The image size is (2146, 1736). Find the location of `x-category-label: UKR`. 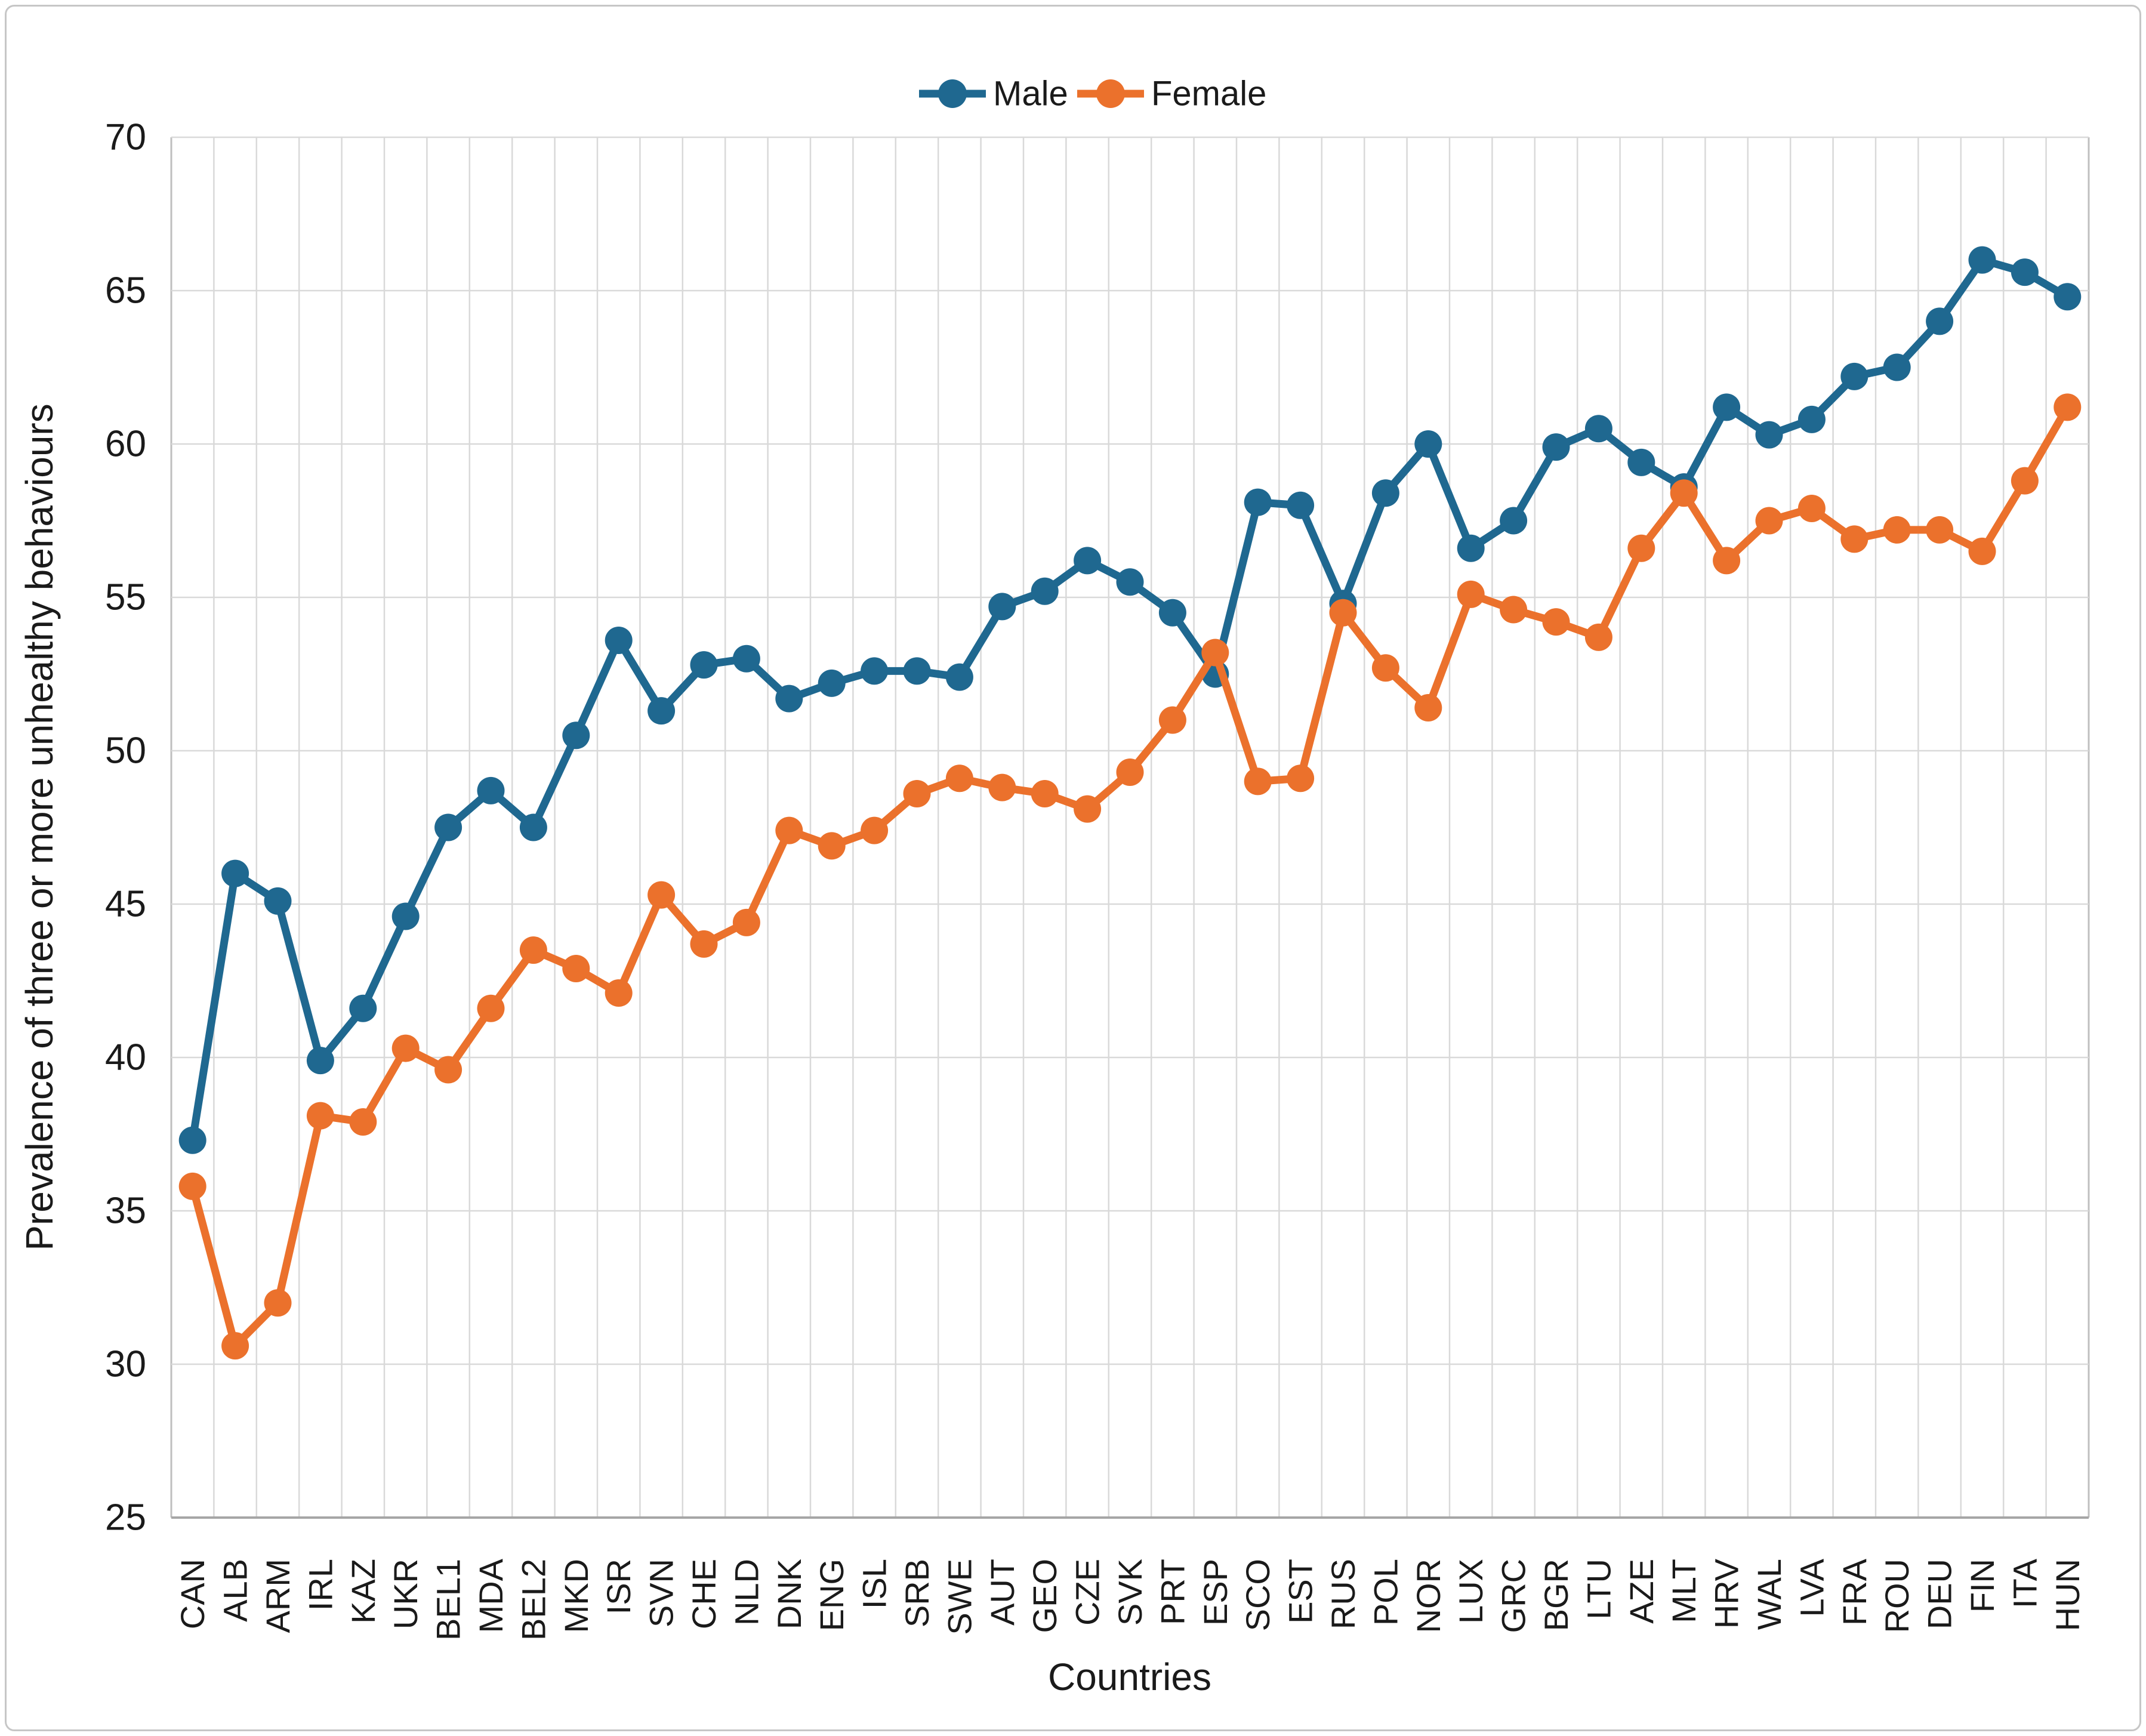

x-category-label: UKR is located at coordinates (405, 1594).